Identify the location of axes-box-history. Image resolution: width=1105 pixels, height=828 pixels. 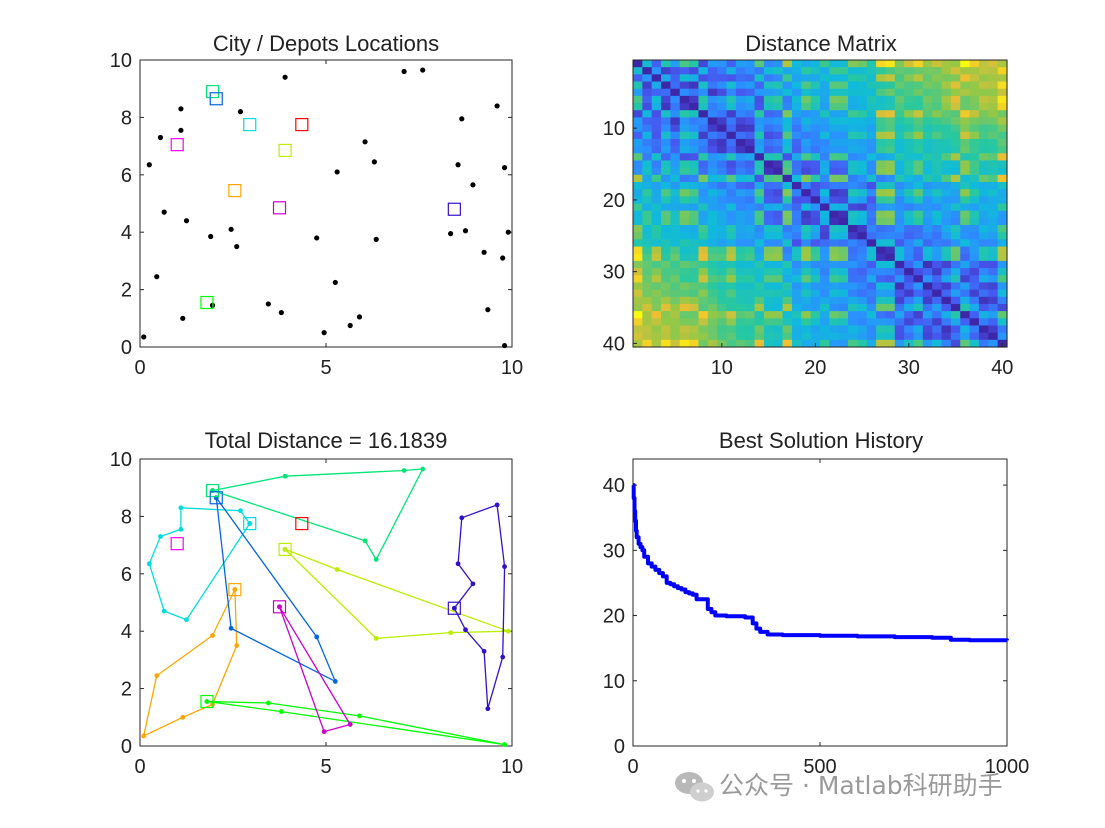
(820, 602).